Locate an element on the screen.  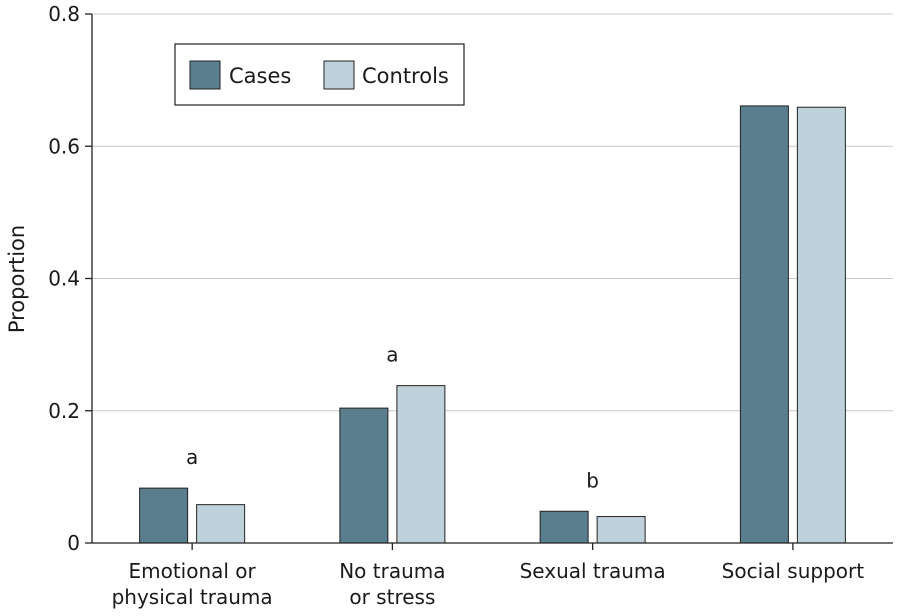
x-tick-label: No trauma is located at coordinates (392, 571).